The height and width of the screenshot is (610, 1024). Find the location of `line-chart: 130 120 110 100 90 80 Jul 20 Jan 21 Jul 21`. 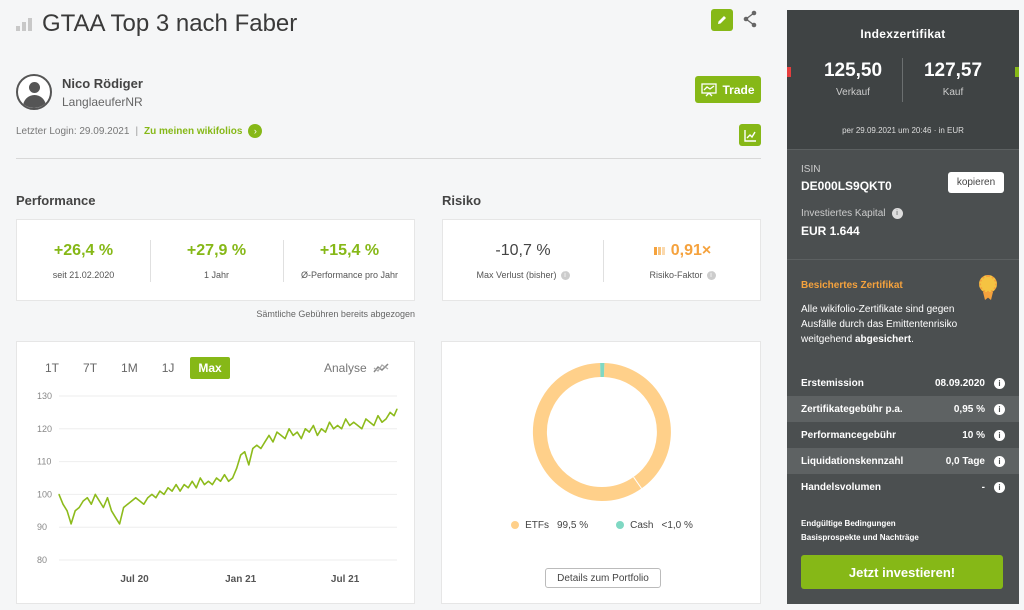

line-chart: 130 120 110 100 90 80 Jul 20 Jan 21 Jul 21 is located at coordinates (215, 493).